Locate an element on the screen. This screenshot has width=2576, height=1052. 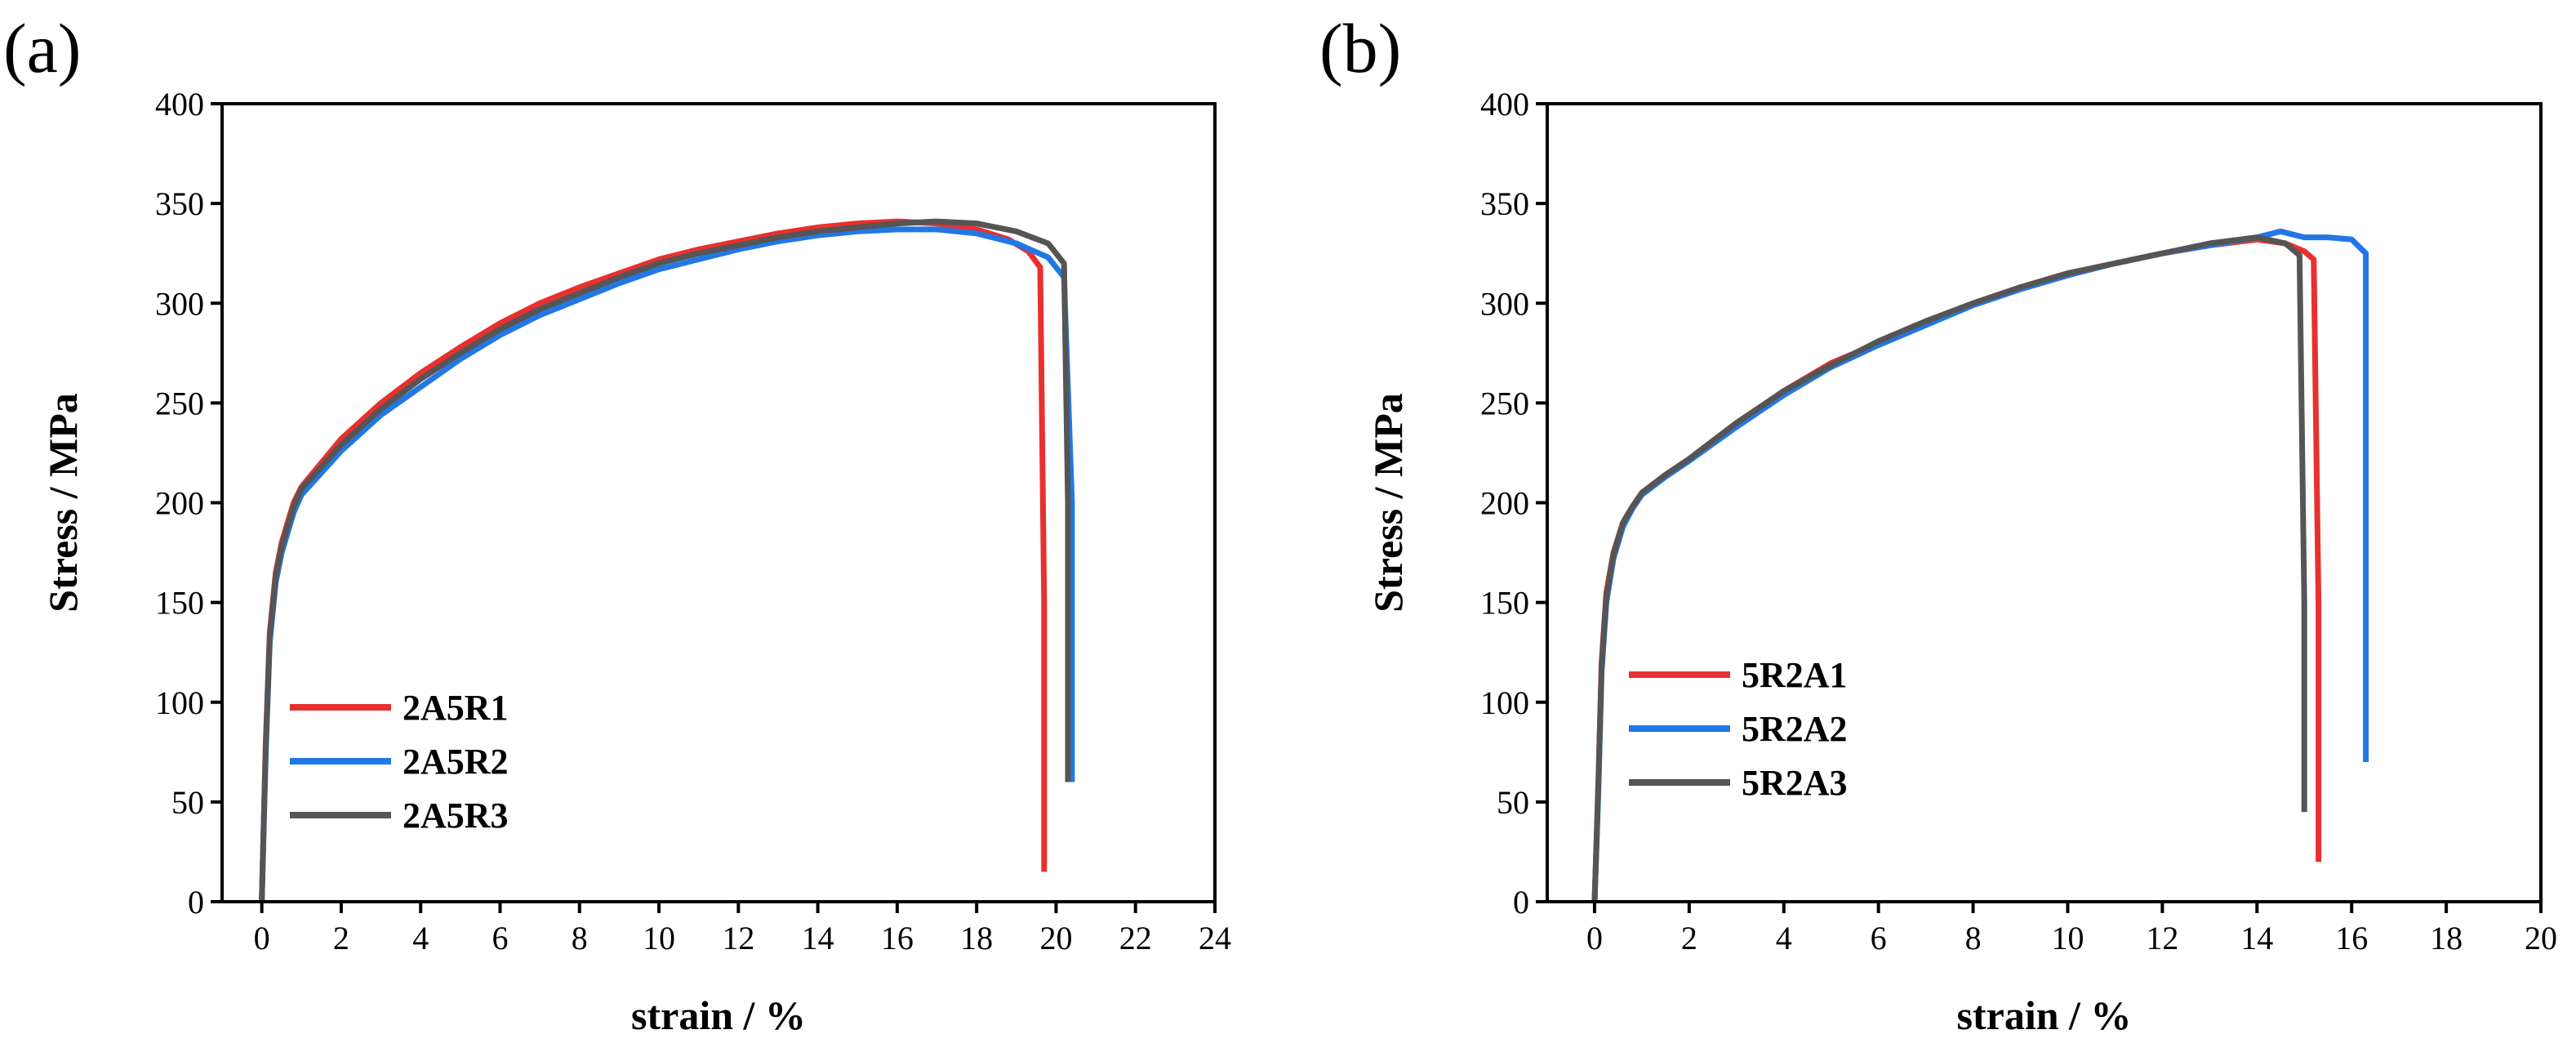
y-tick-label-b-0: 0 is located at coordinates (1521, 902).